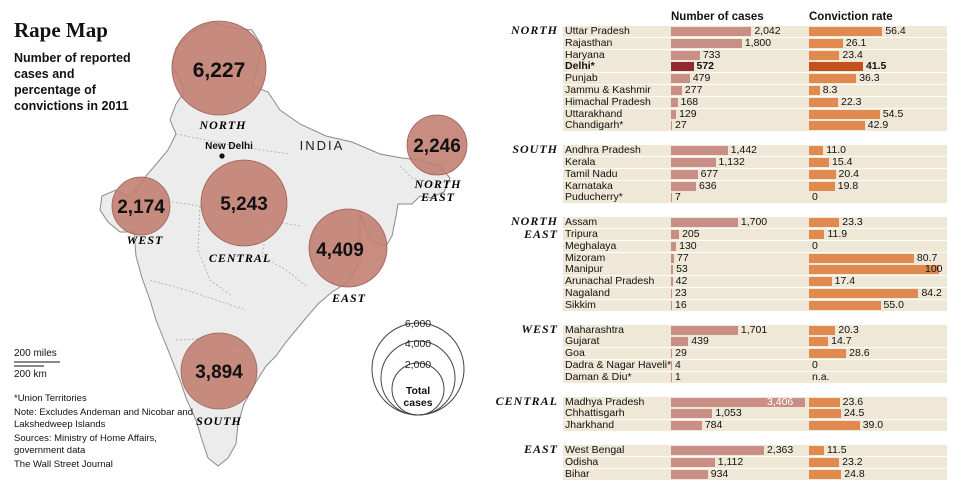  What do you see at coordinates (598, 376) in the screenshot?
I see `state-name: Daman & Diu*` at bounding box center [598, 376].